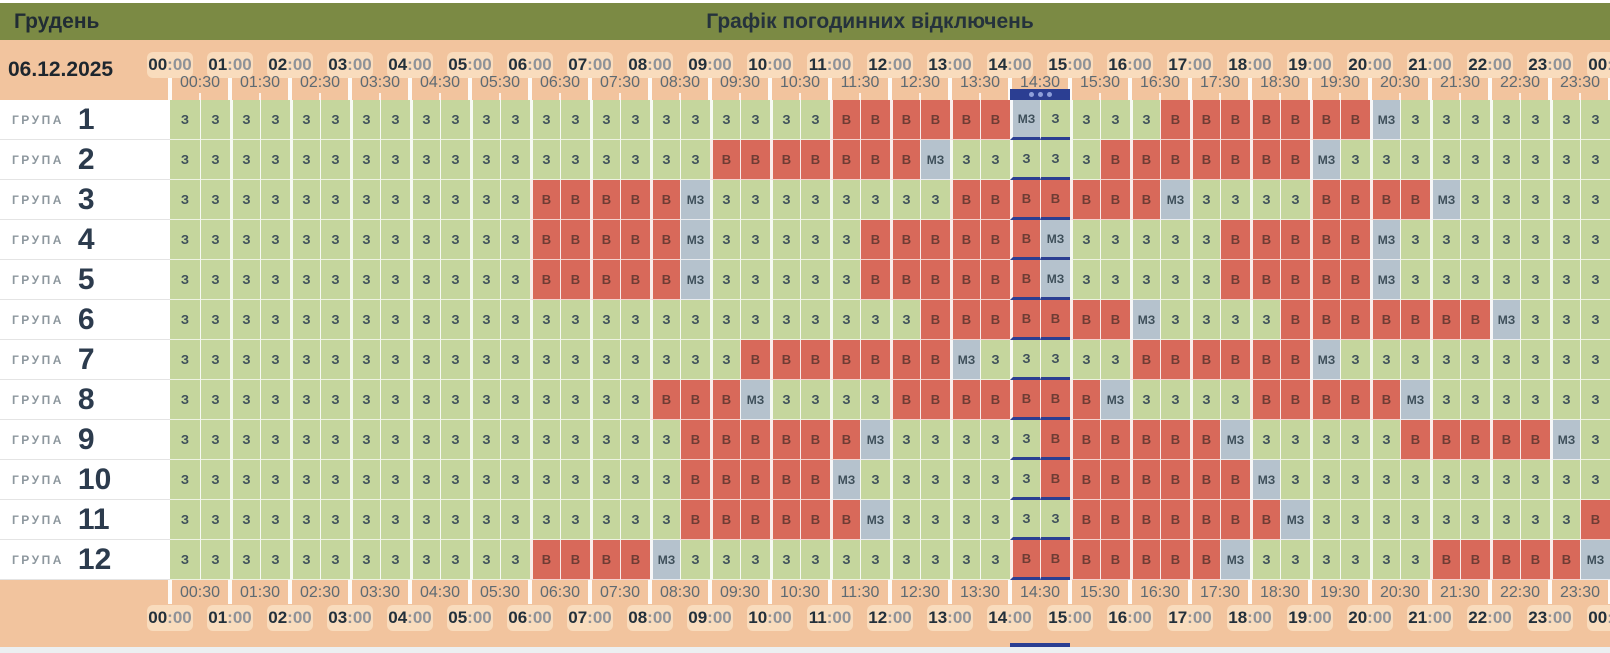 This screenshot has height=653, width=1610. Describe the element at coordinates (1220, 592) in the screenshot. I see `half-hour-label: 17:30` at that location.